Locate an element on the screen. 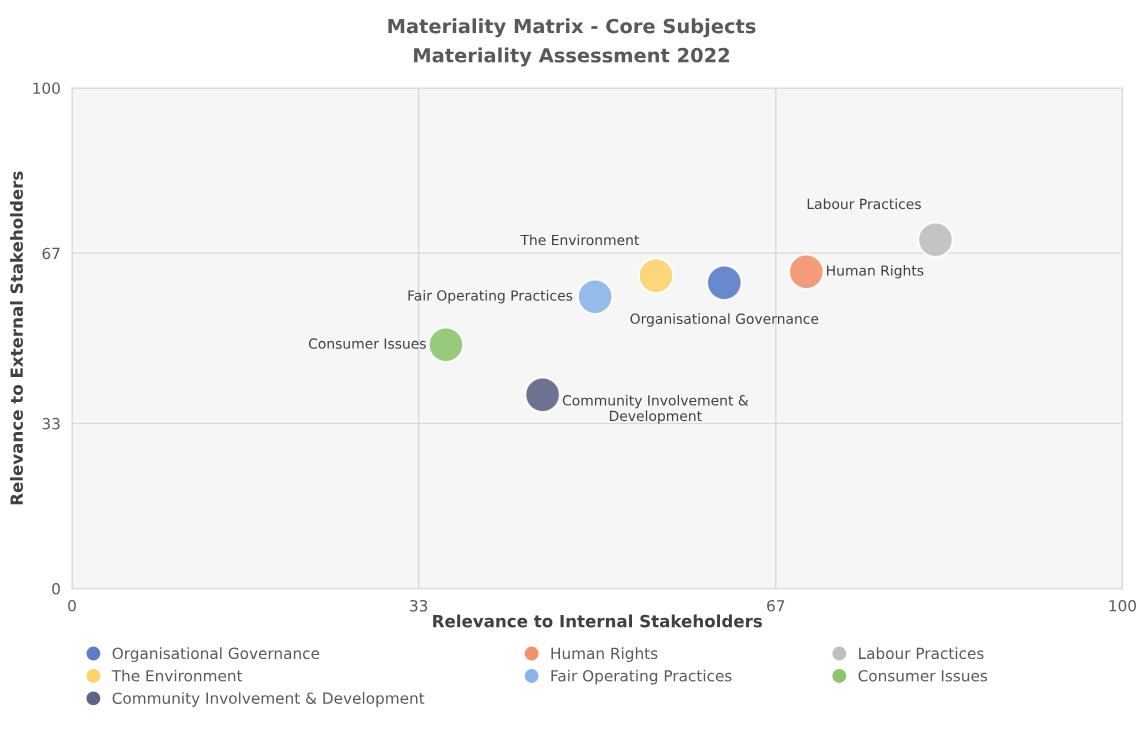 Image resolution: width=1143 pixels, height=733 pixels. y-axis-title: Relevance to External Stakeholders is located at coordinates (16, 338).